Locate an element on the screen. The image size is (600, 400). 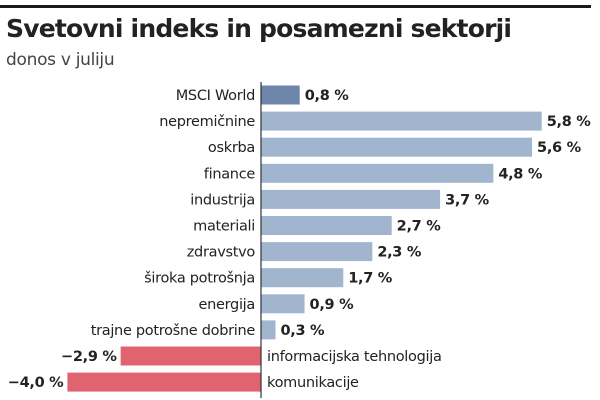
category-label: oskrba is located at coordinates (231, 148).